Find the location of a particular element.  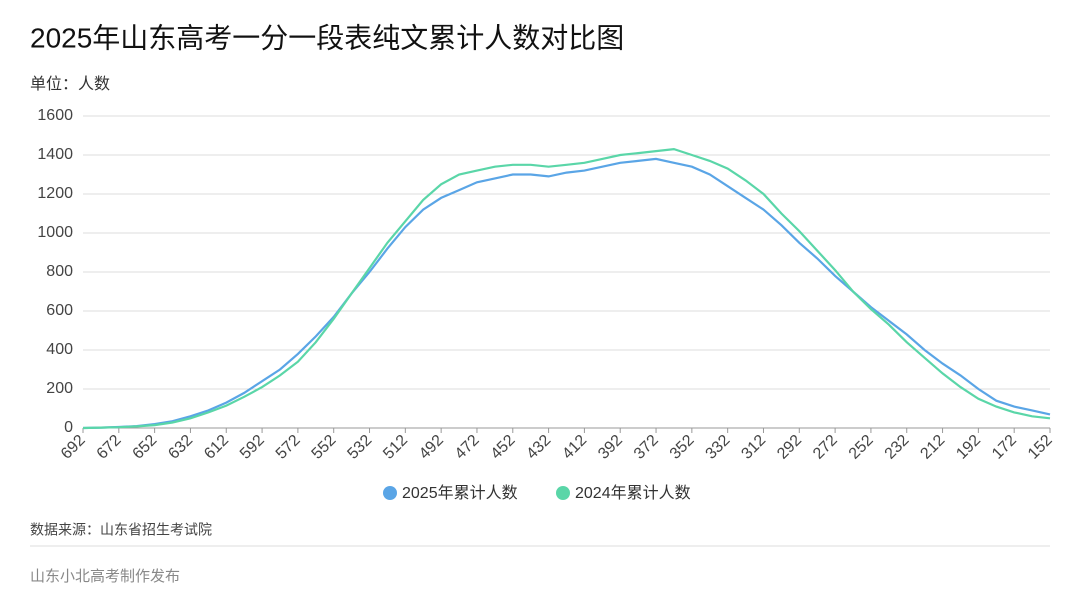

x-tick-label: 252 is located at coordinates (861, 447).